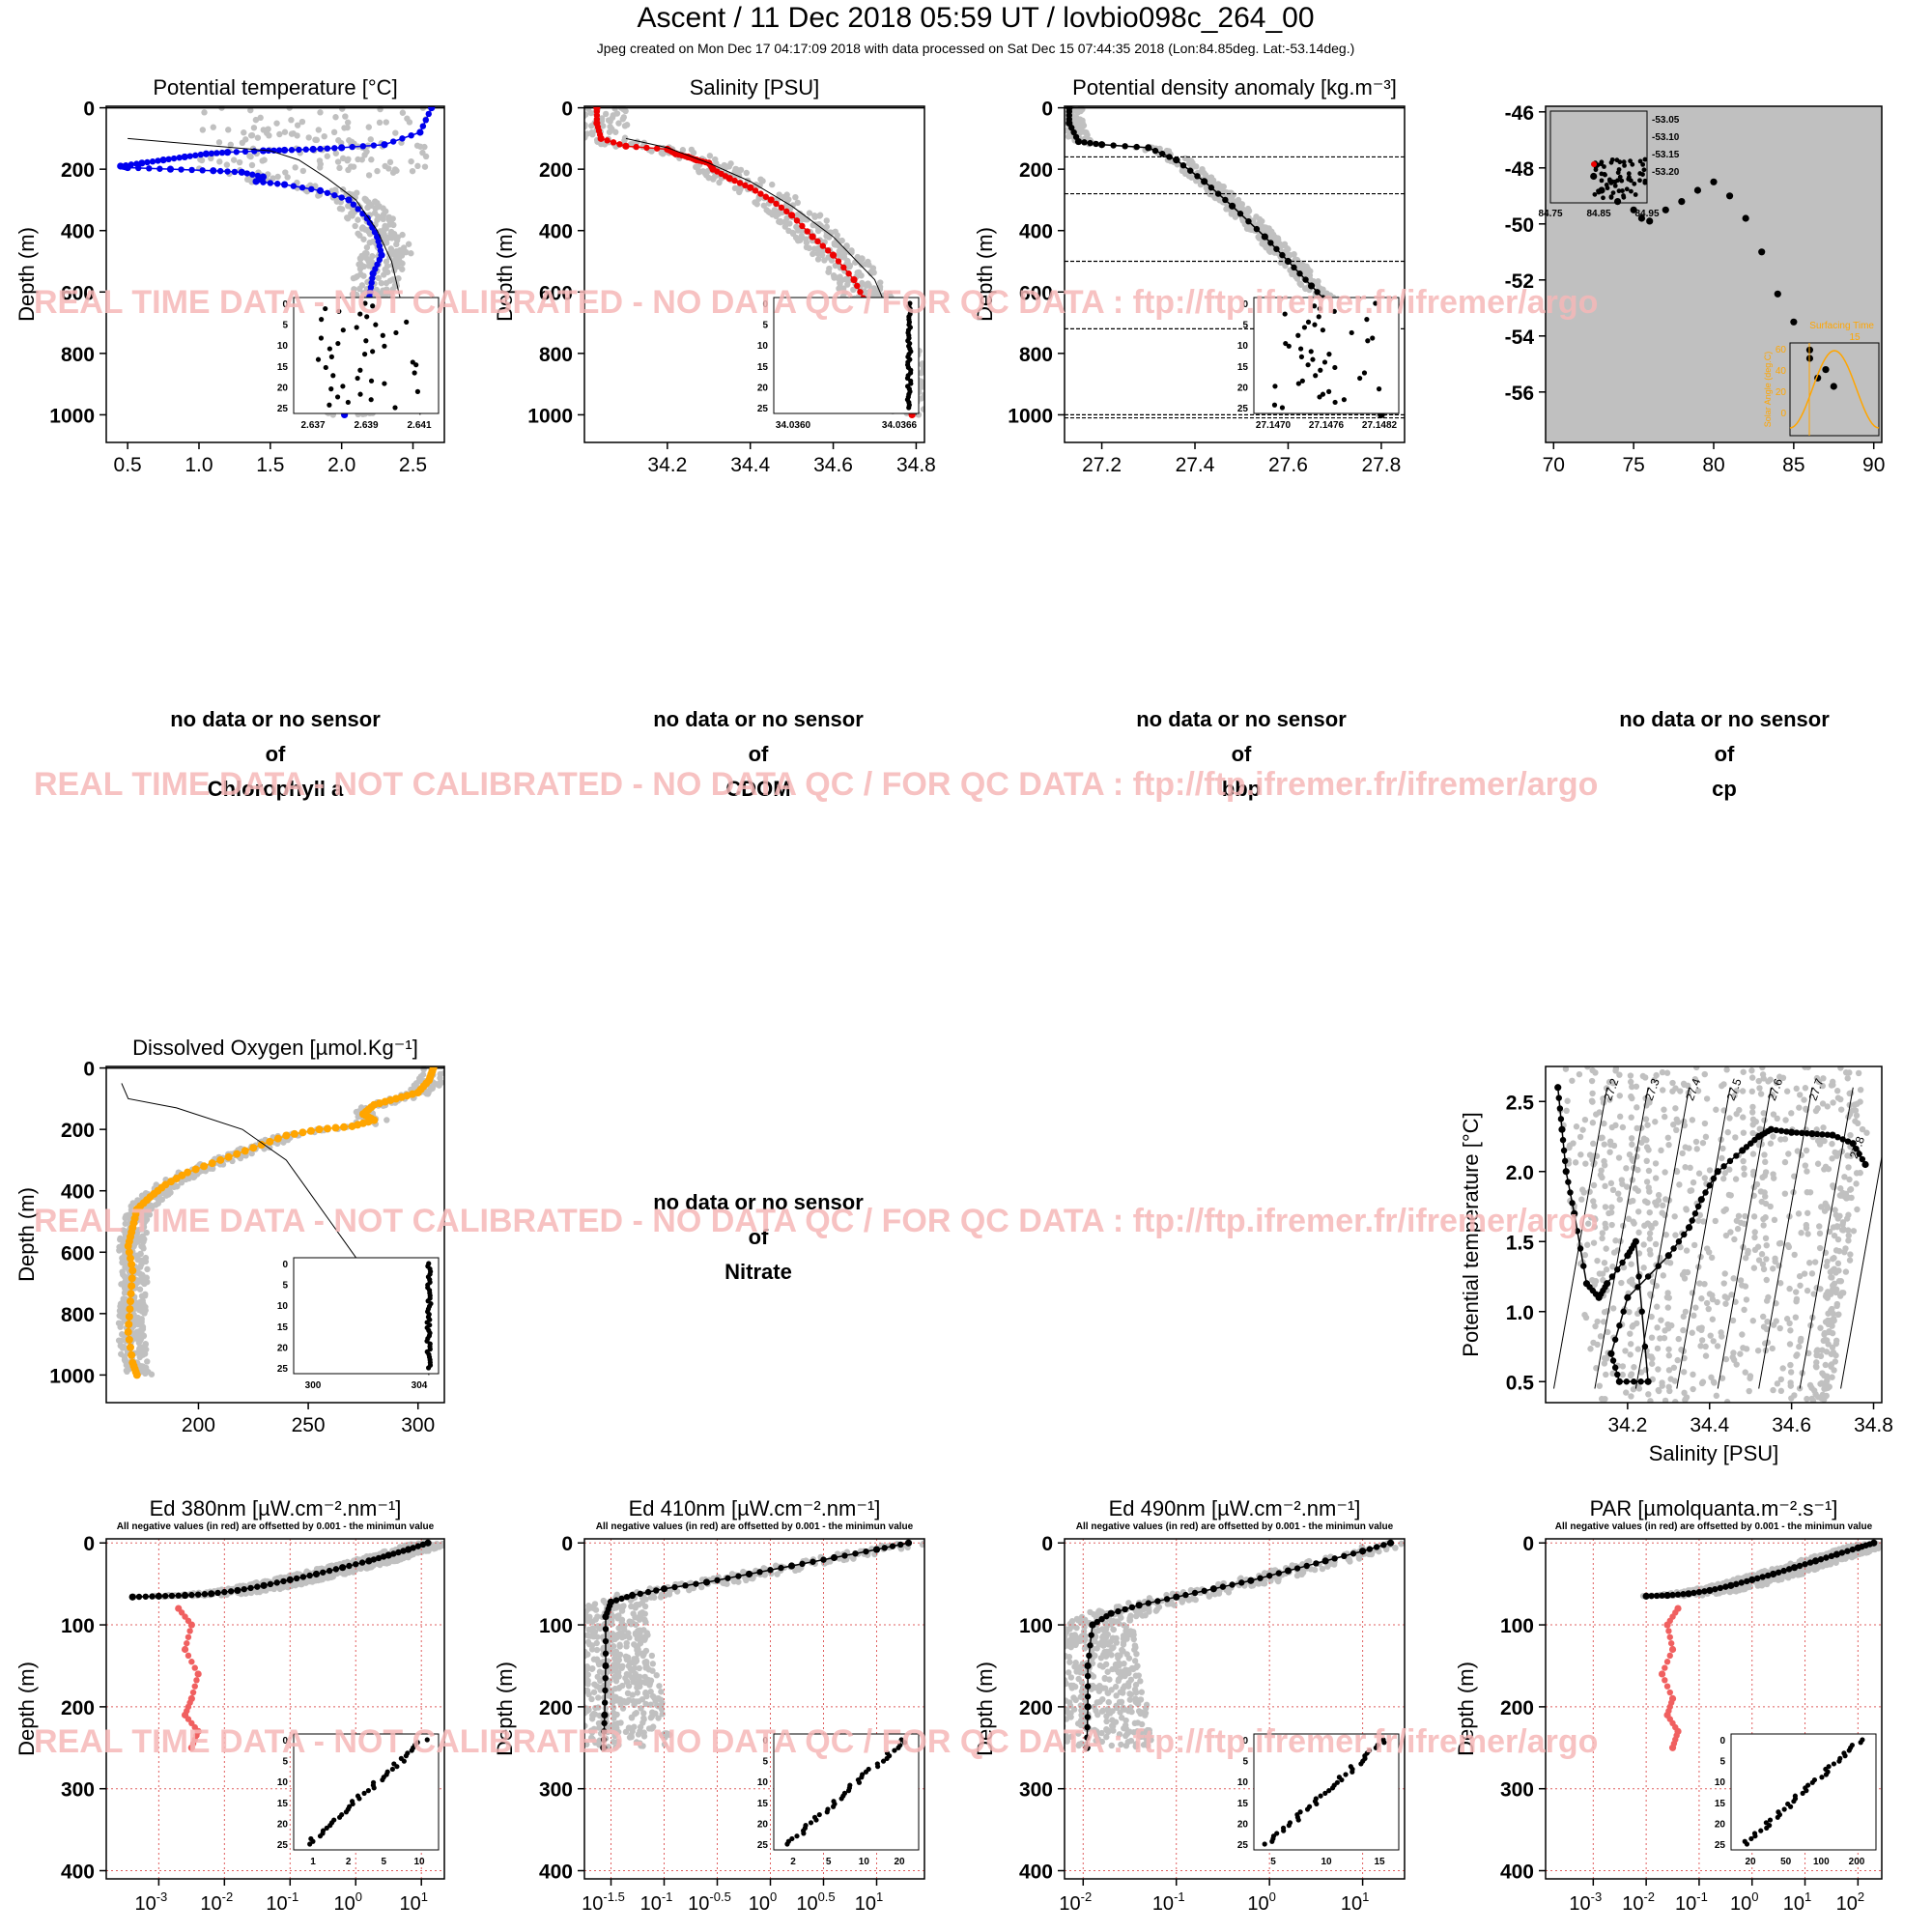  What do you see at coordinates (1580, 1238) in the screenshot?
I see `isopycnal-line` at bounding box center [1580, 1238].